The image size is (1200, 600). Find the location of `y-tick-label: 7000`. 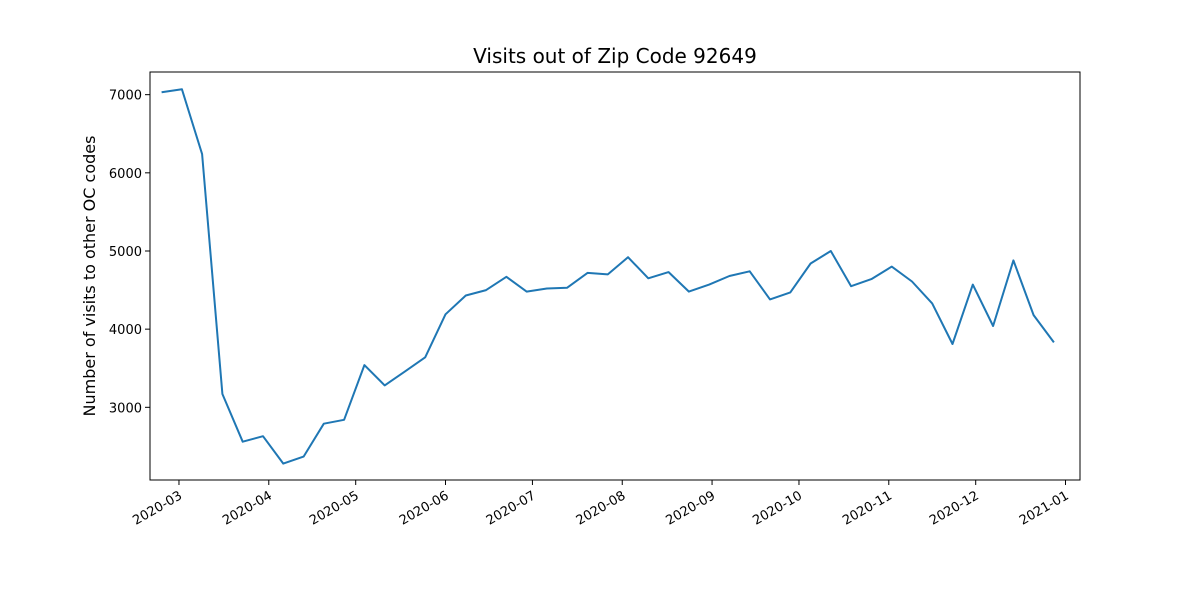

y-tick-label: 7000 is located at coordinates (125, 96).